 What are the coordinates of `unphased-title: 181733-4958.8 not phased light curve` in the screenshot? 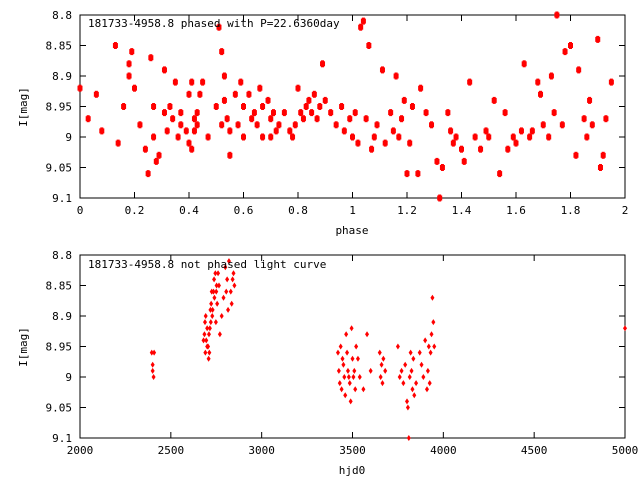 It's located at (207, 264).